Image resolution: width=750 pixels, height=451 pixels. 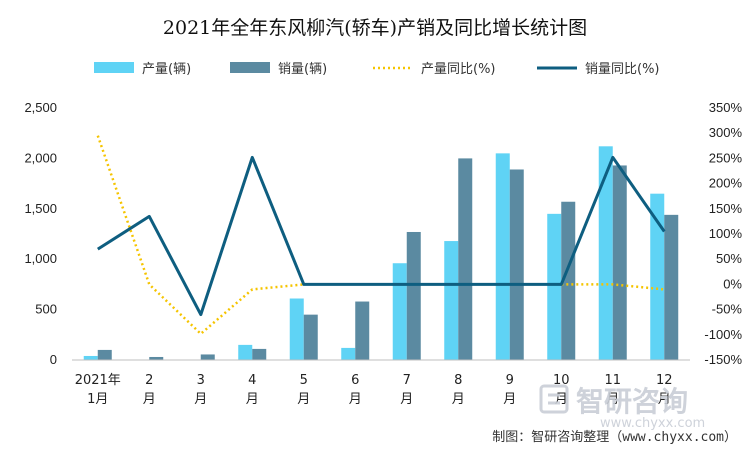 What do you see at coordinates (561, 380) in the screenshot?
I see `x-tick-label: 10` at bounding box center [561, 380].